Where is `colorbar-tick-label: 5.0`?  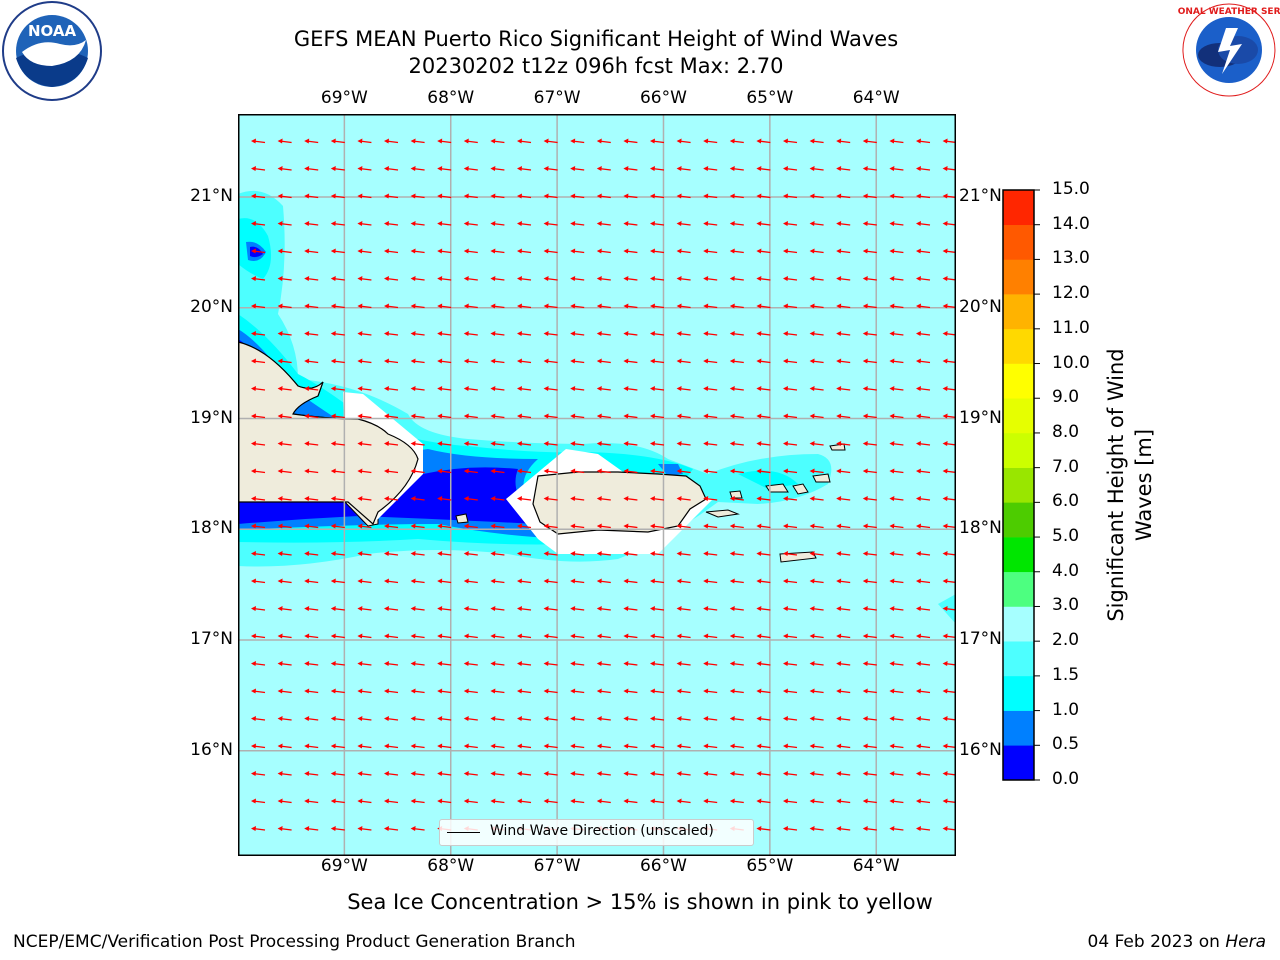
colorbar-tick-label: 5.0 is located at coordinates (1066, 536).